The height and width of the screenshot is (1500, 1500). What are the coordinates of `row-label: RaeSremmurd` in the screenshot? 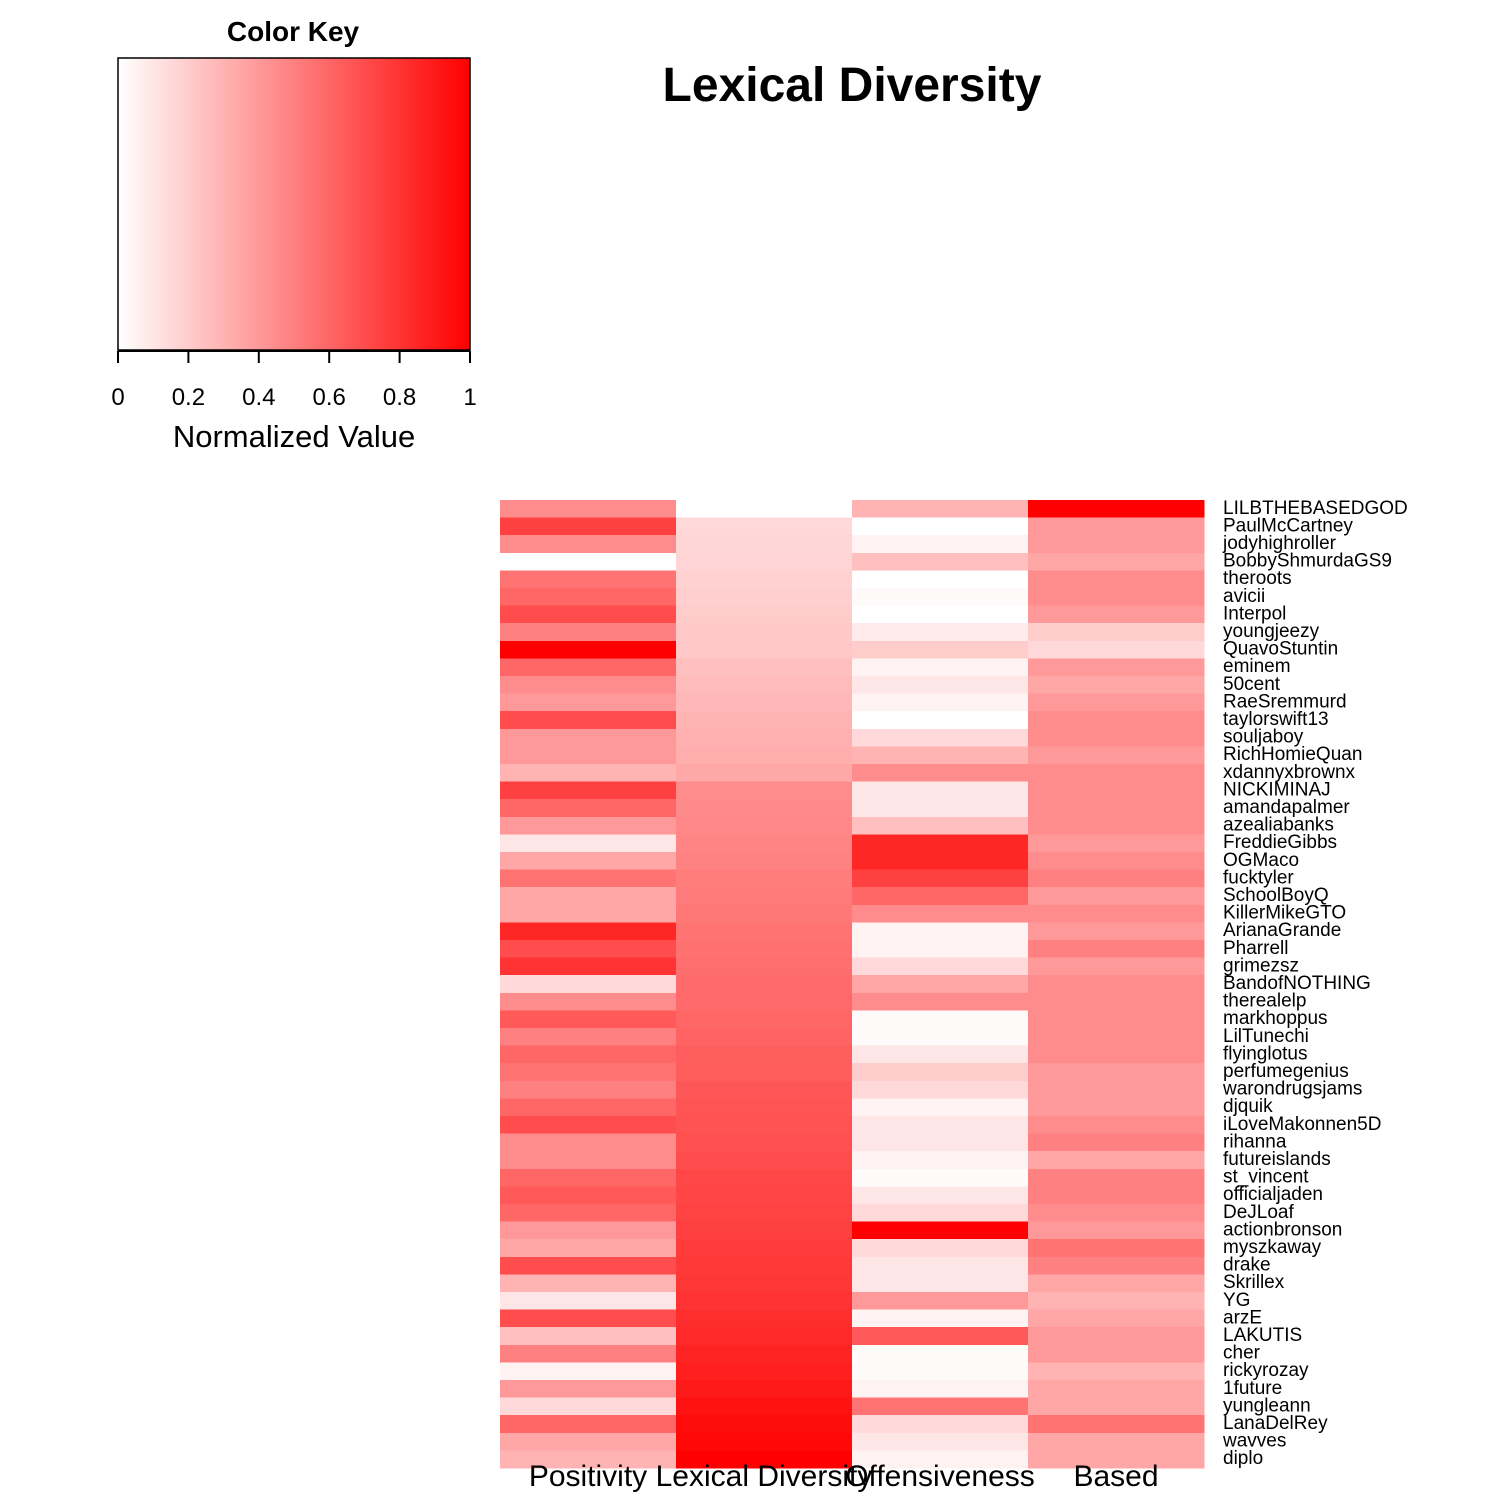 It's located at (1285, 701).